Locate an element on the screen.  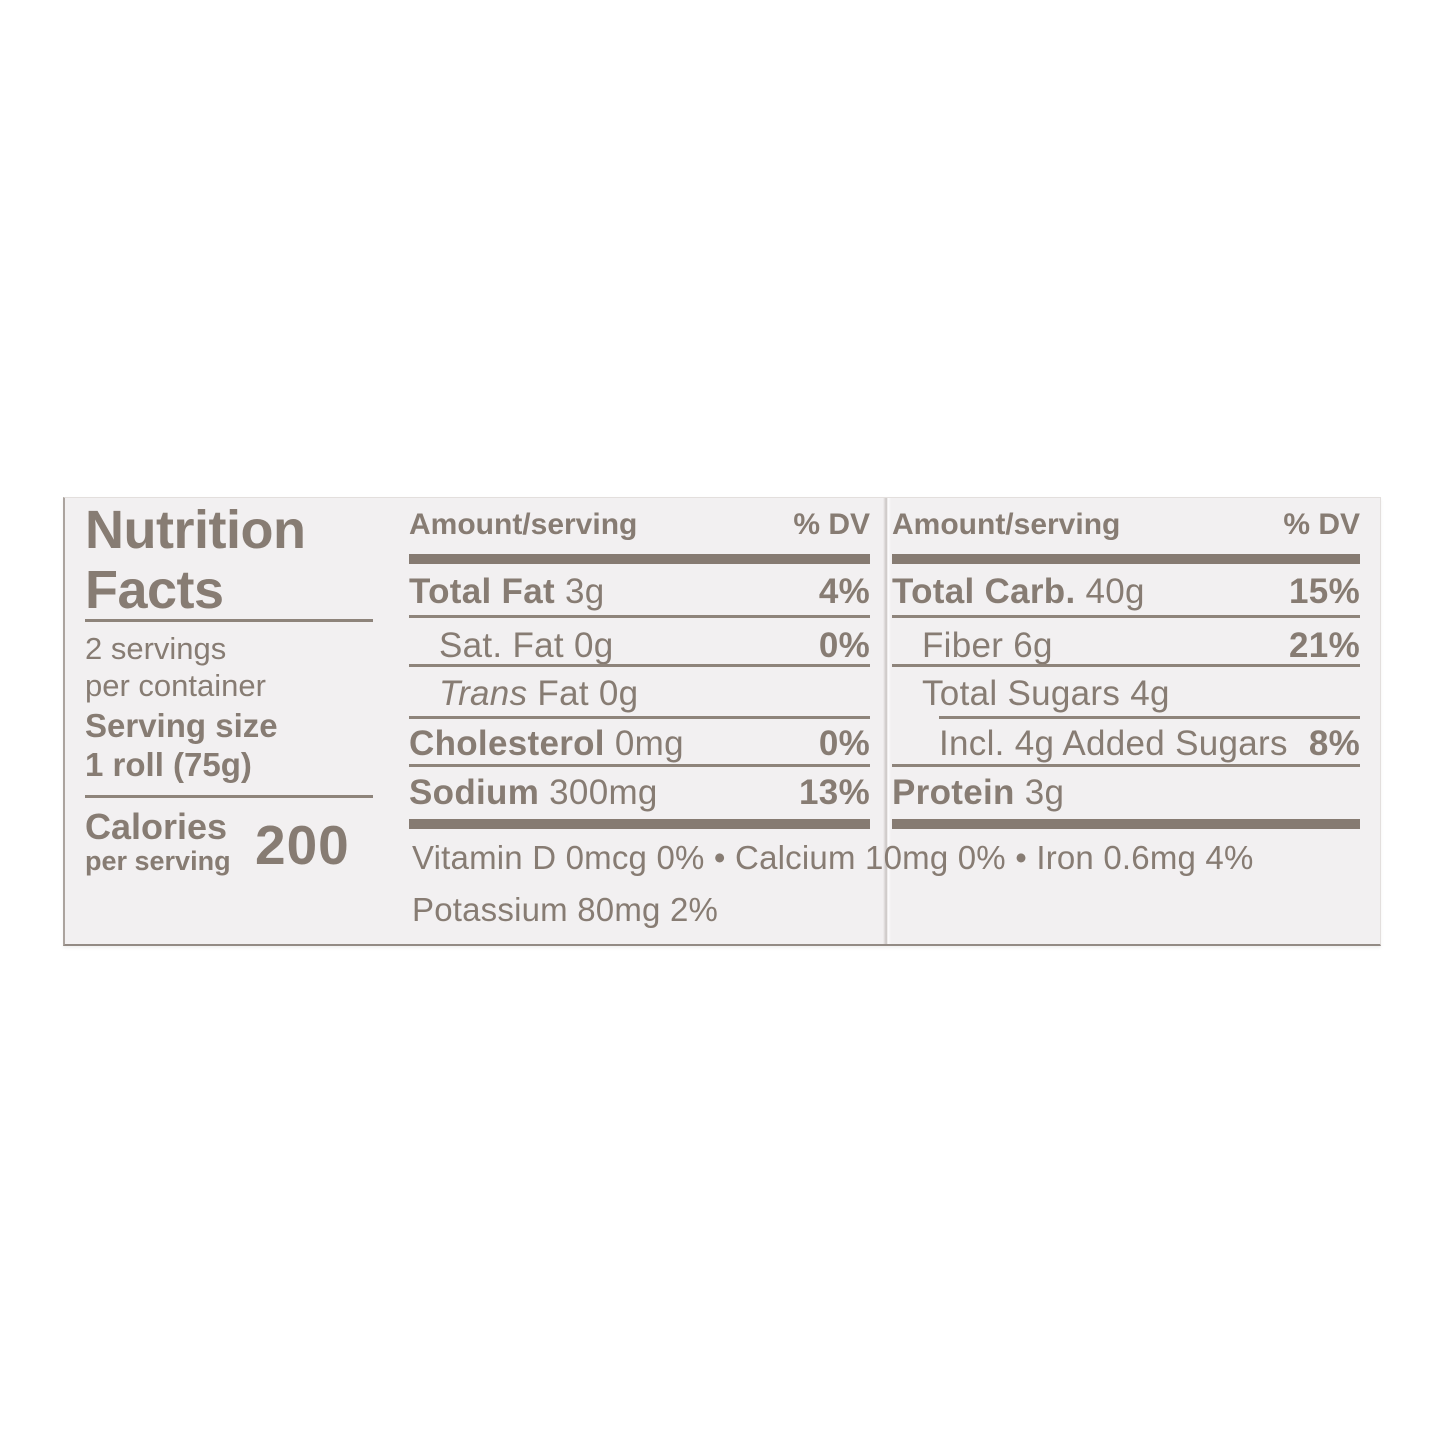
nutrient-name: Sodium is located at coordinates (474, 792).